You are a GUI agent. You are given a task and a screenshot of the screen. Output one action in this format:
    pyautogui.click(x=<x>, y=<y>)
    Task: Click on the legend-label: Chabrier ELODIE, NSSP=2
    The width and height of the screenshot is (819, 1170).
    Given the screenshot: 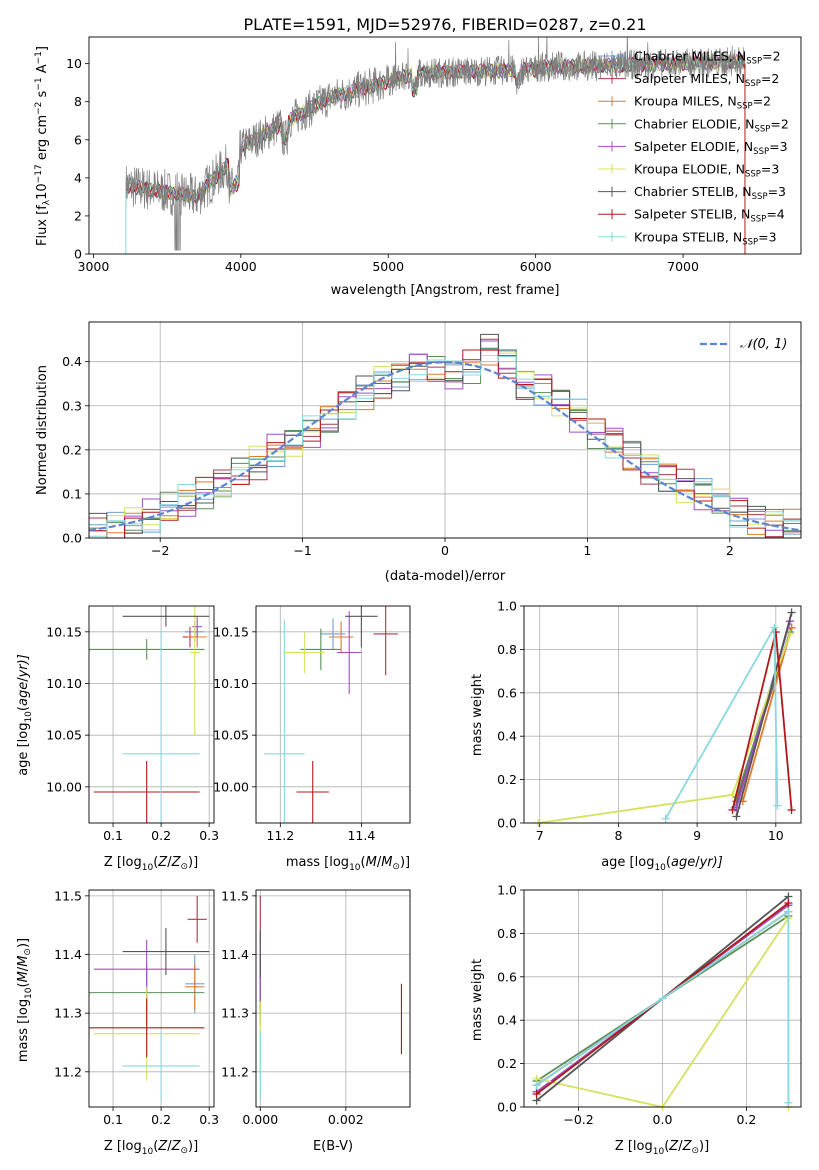 What is the action you would take?
    pyautogui.click(x=711, y=125)
    